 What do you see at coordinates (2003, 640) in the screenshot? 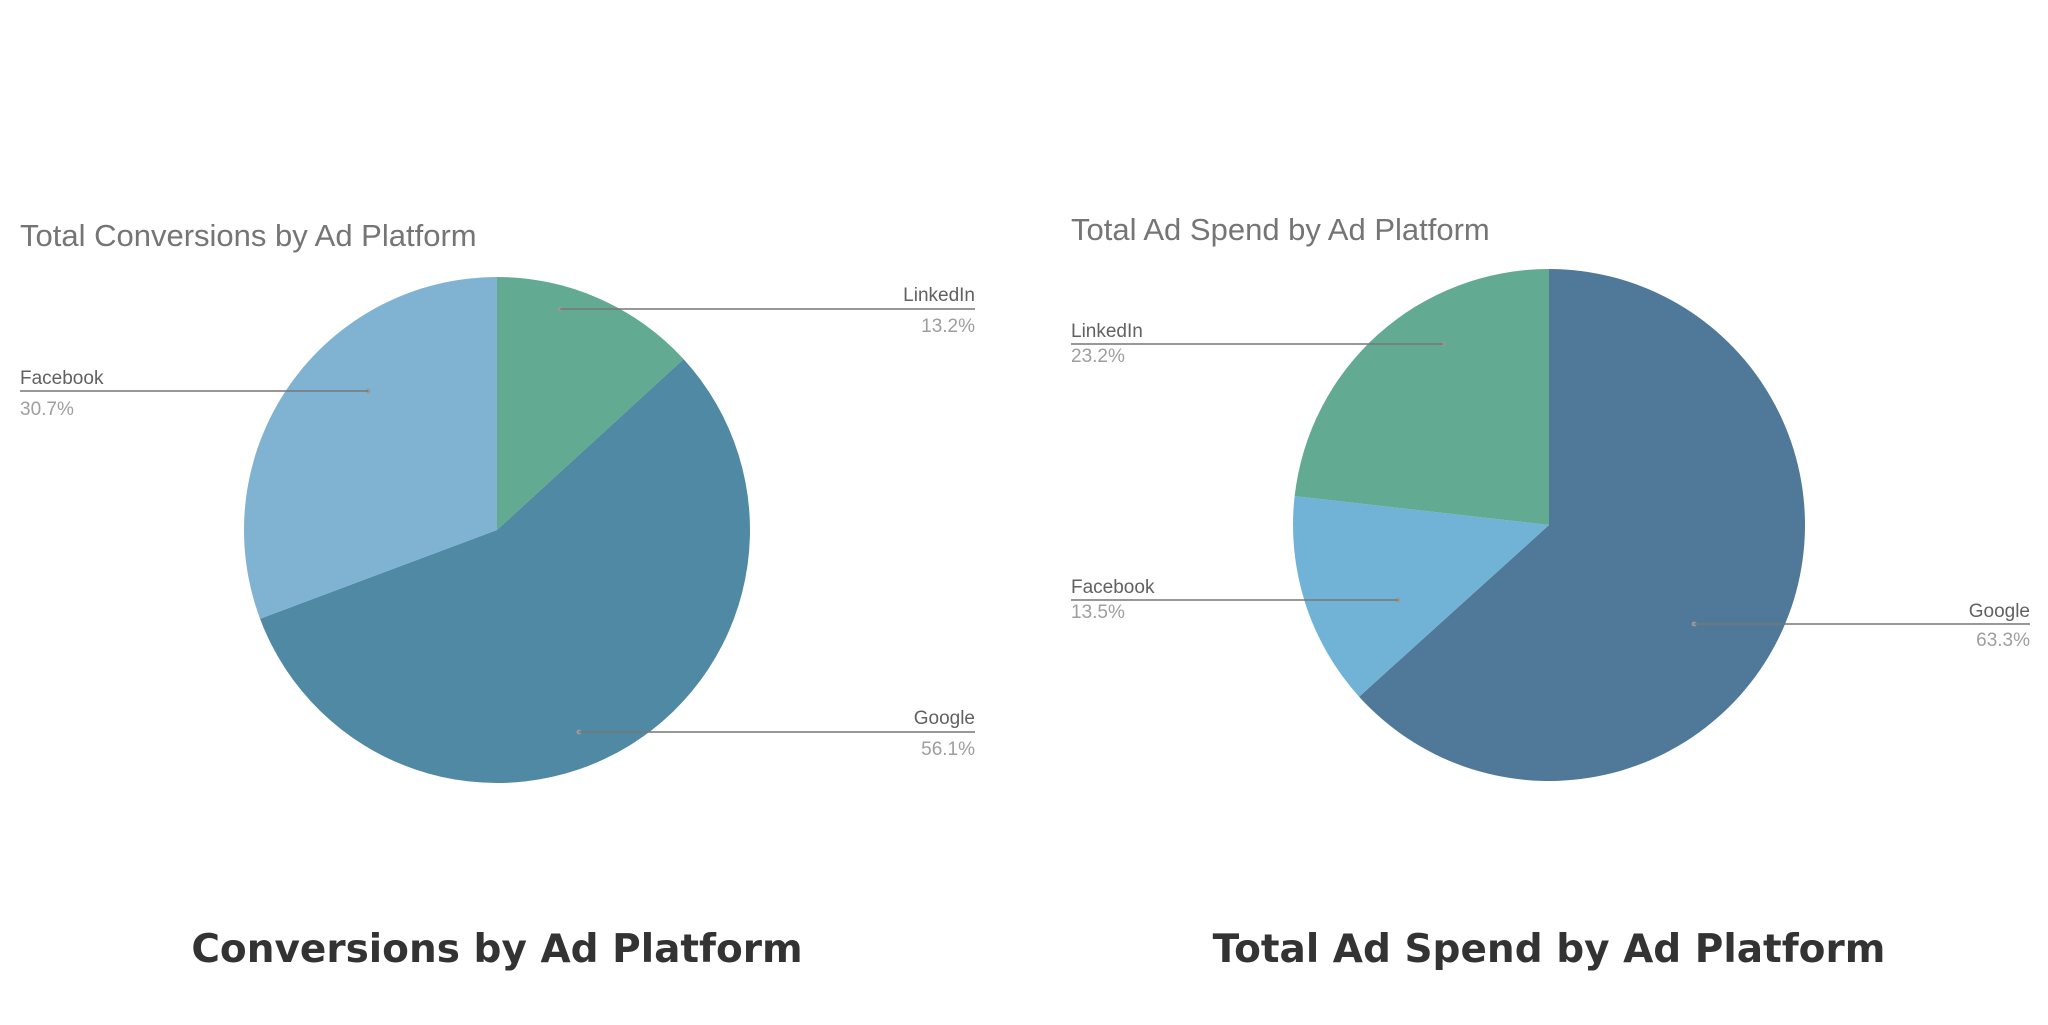
I see `slice-value-google: 63.3%` at bounding box center [2003, 640].